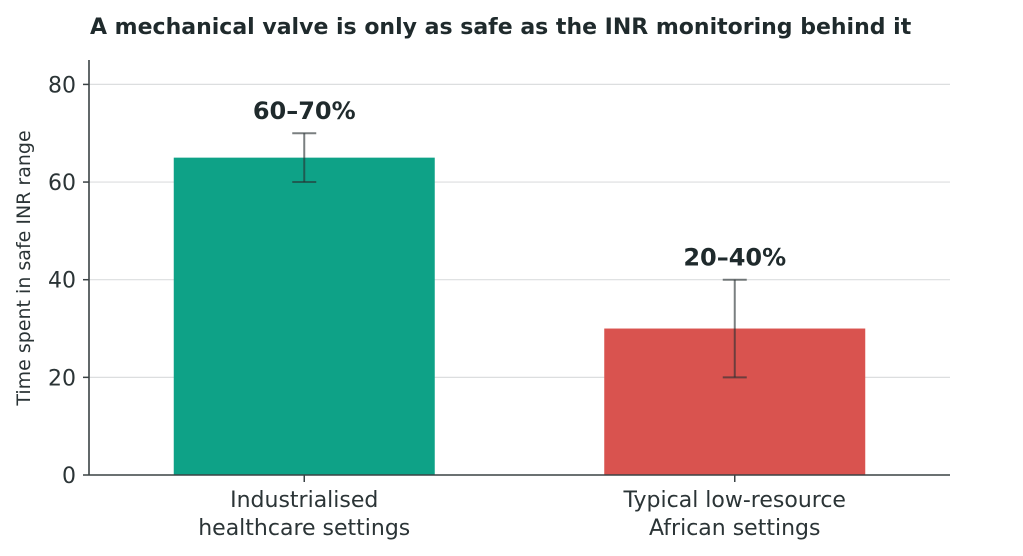 This screenshot has width=1023, height=556. I want to click on x-tick-label: Typical low-resource, so click(734, 500).